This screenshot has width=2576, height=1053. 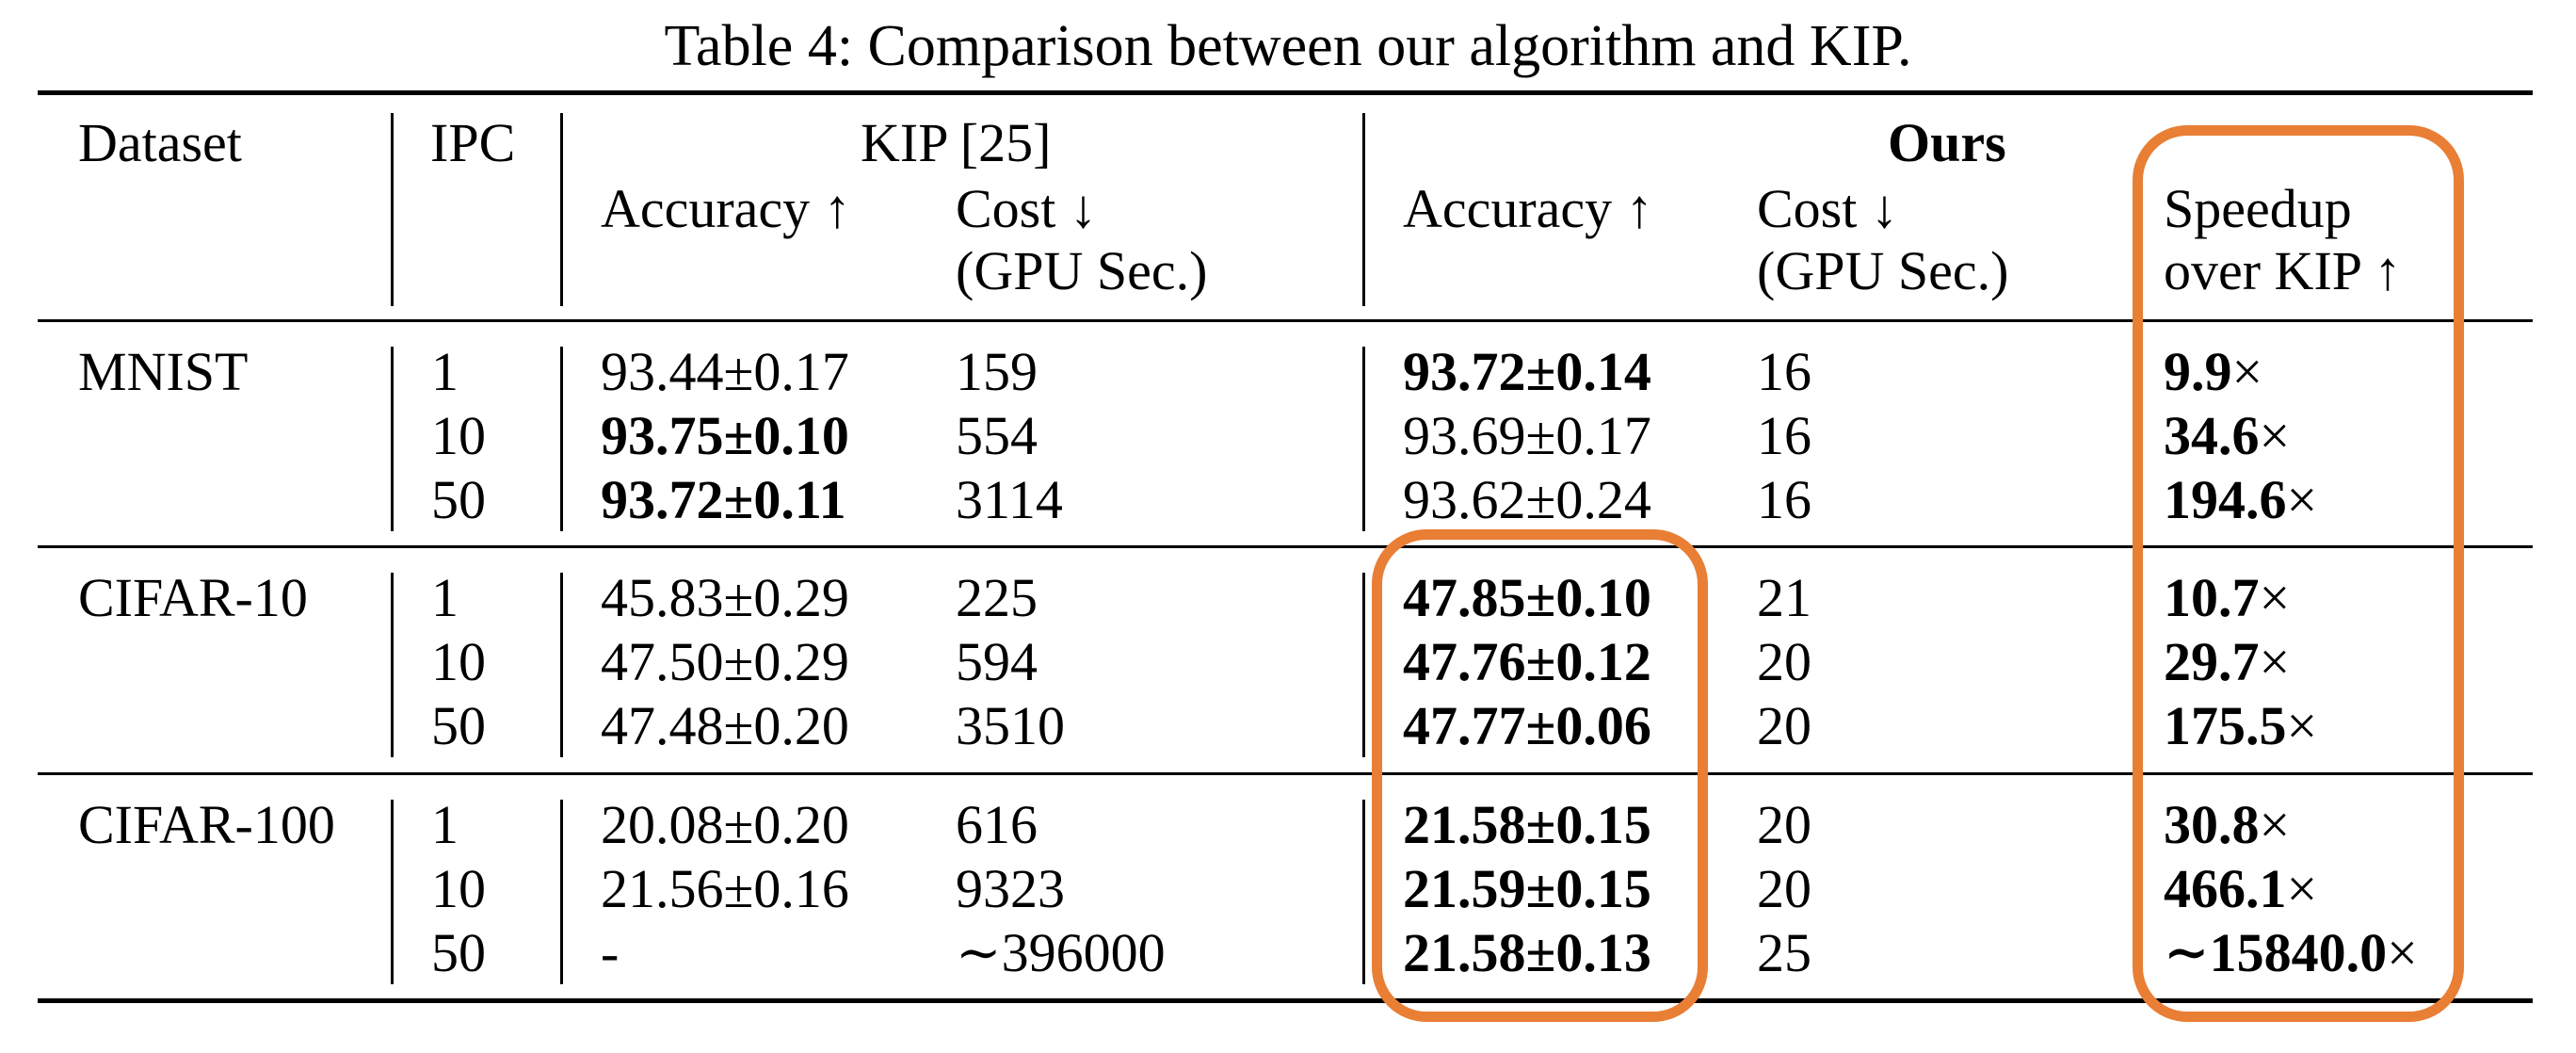 What do you see at coordinates (1827, 208) in the screenshot?
I see `header-ours-cost: Cost ↓` at bounding box center [1827, 208].